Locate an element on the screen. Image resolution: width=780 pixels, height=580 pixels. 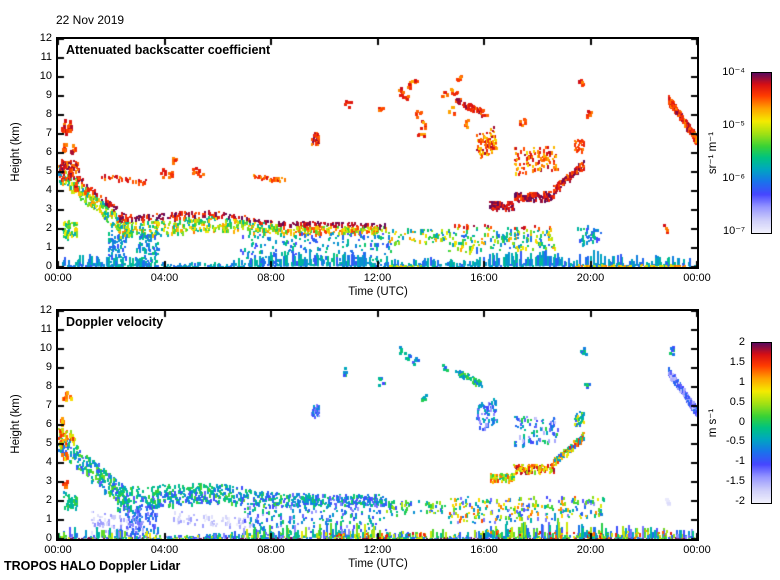
colorbar-tick-label: 0.5 is located at coordinates (737, 401).